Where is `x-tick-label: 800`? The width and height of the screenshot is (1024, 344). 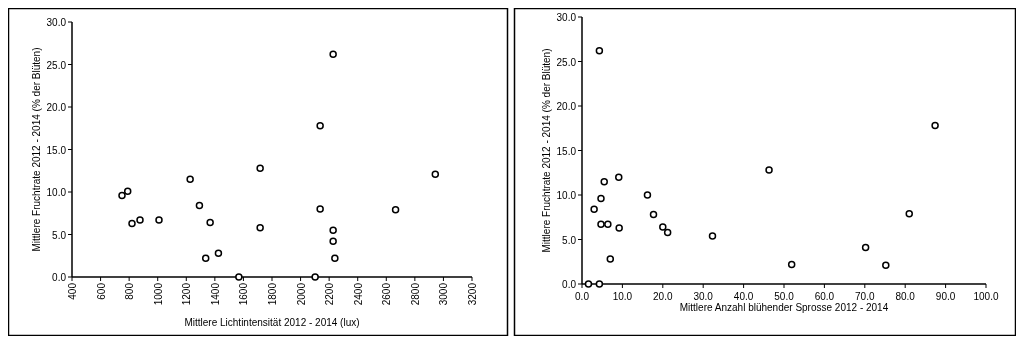
x-tick-label: 800 is located at coordinates (130, 291).